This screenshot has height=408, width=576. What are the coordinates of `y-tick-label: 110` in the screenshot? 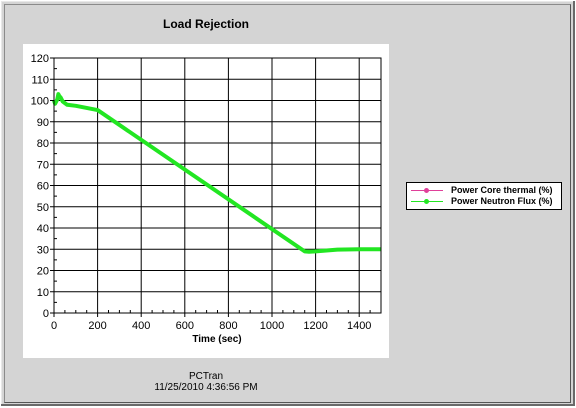 It's located at (40, 80).